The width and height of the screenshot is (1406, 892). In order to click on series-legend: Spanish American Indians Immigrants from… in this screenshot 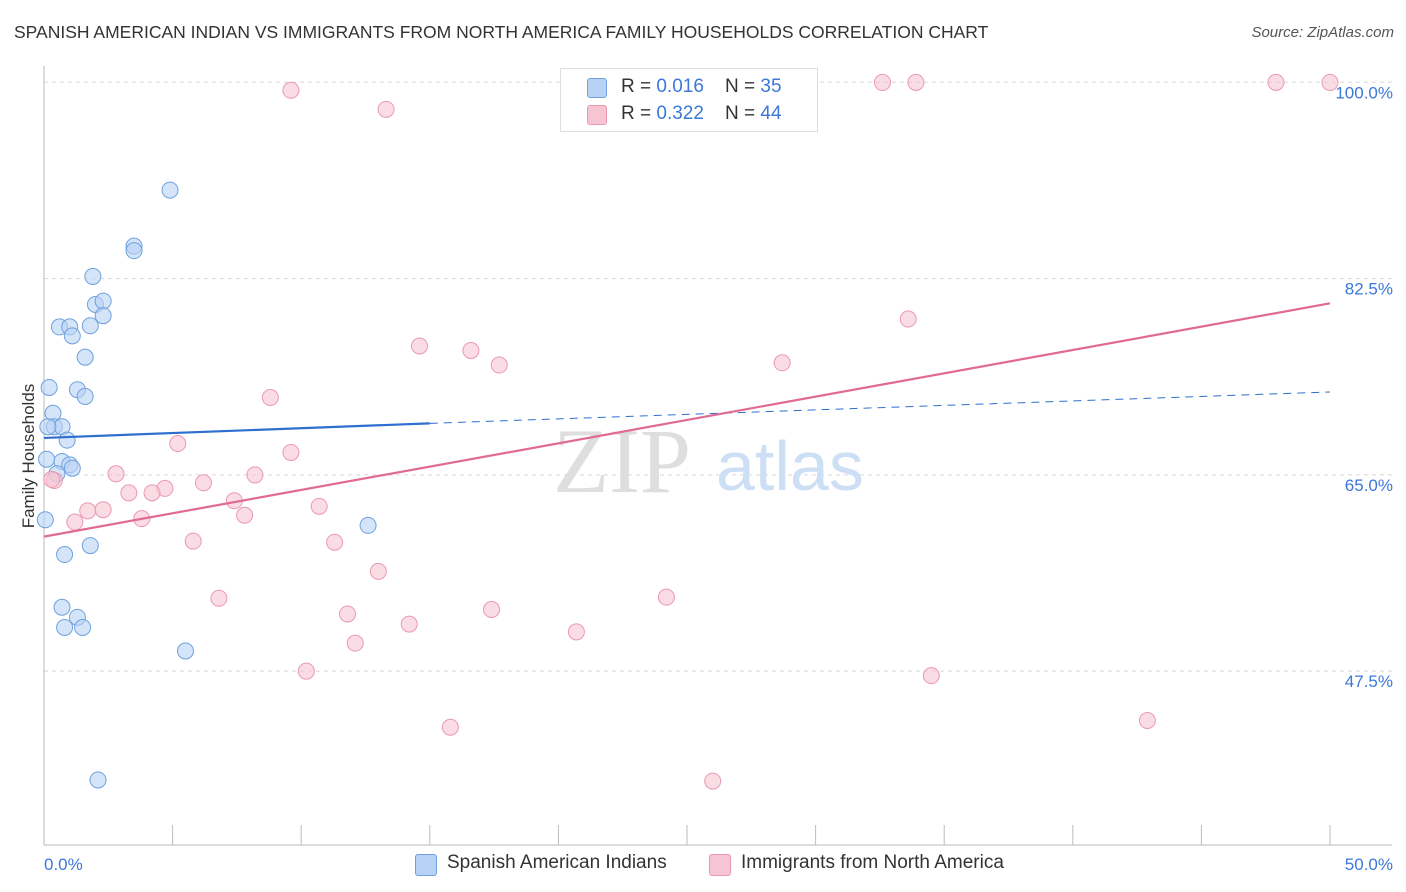, I will do `click(703, 865)`.